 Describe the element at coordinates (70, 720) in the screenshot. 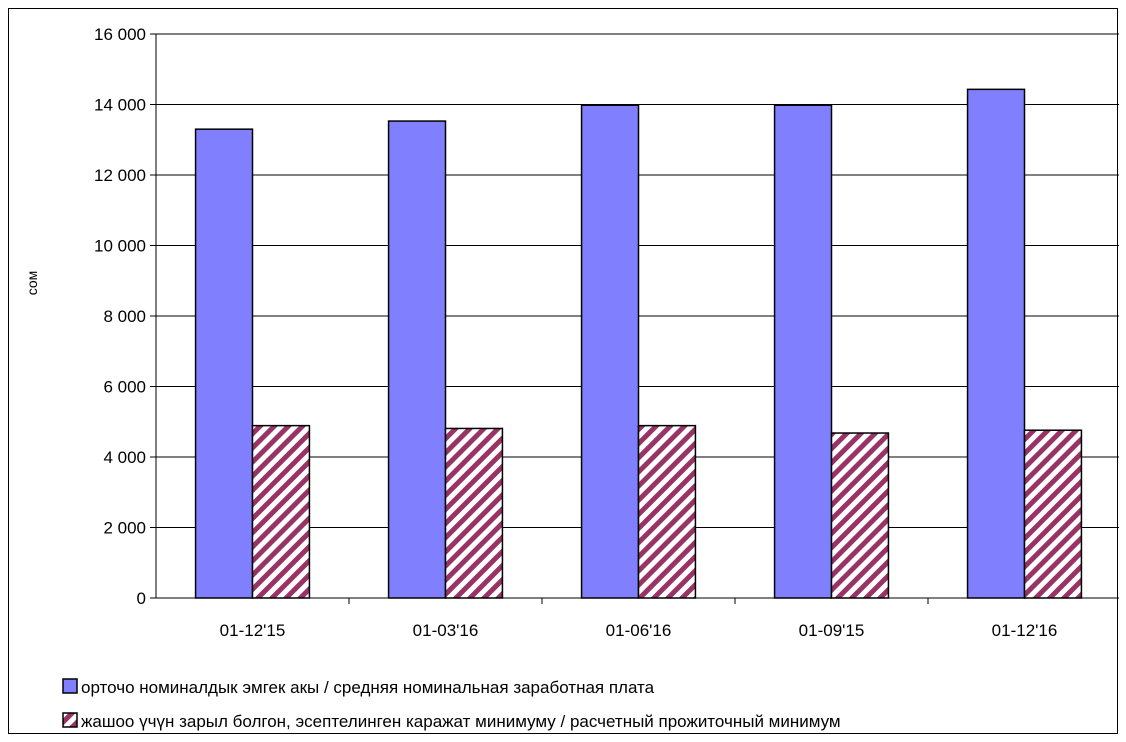

I see `legend-swatch-subsistence` at that location.